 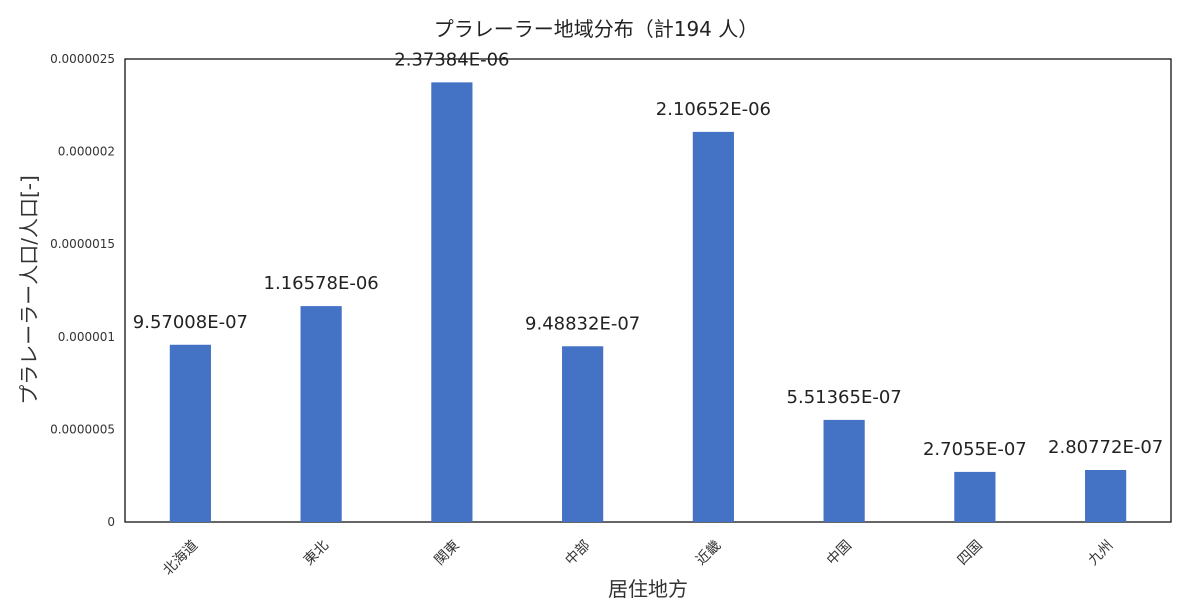 What do you see at coordinates (713, 109) in the screenshot?
I see `data-label: 2.10652E-06` at bounding box center [713, 109].